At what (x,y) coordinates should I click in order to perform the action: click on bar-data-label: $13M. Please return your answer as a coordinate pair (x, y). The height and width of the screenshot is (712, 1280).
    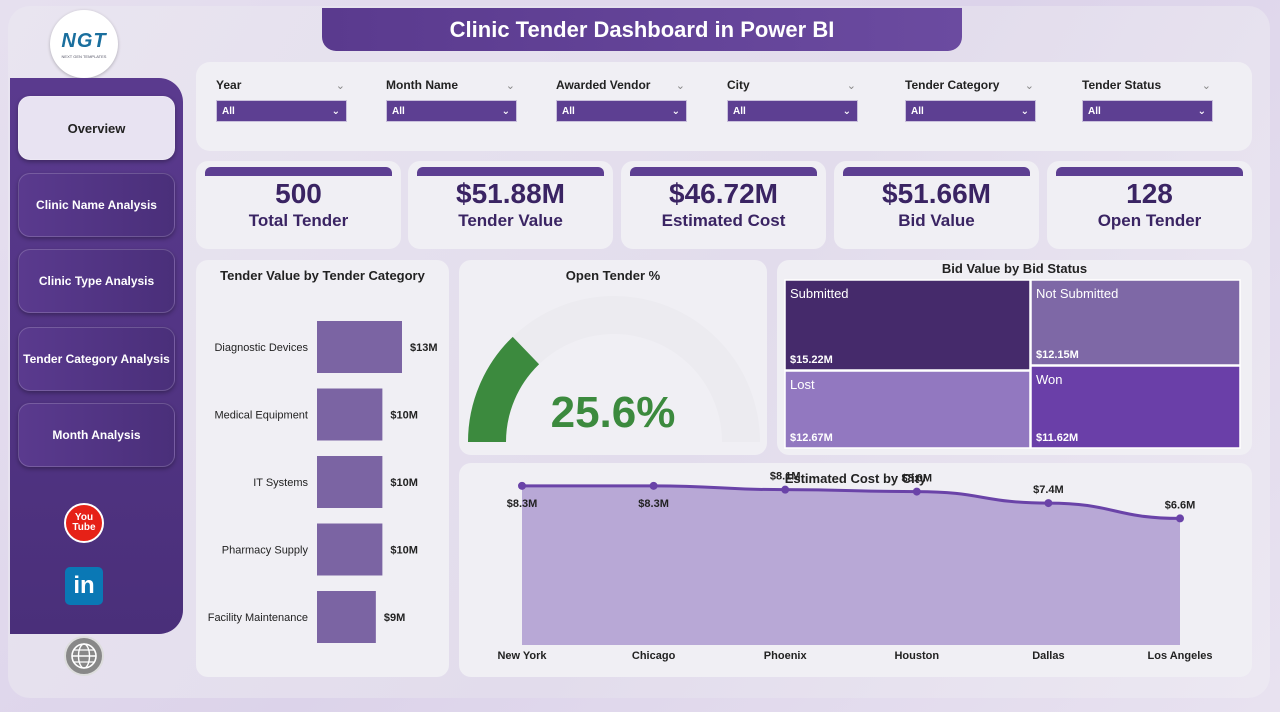
    Looking at the image, I should click on (424, 348).